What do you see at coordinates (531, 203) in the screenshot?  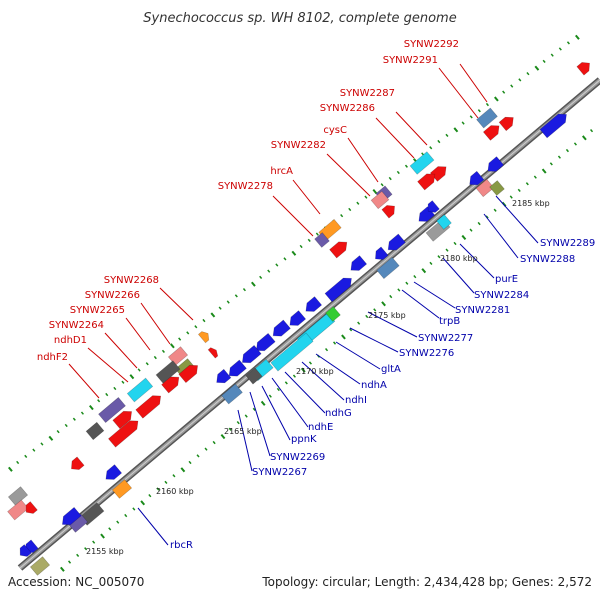 I see `position-label: 2185 kbp` at bounding box center [531, 203].